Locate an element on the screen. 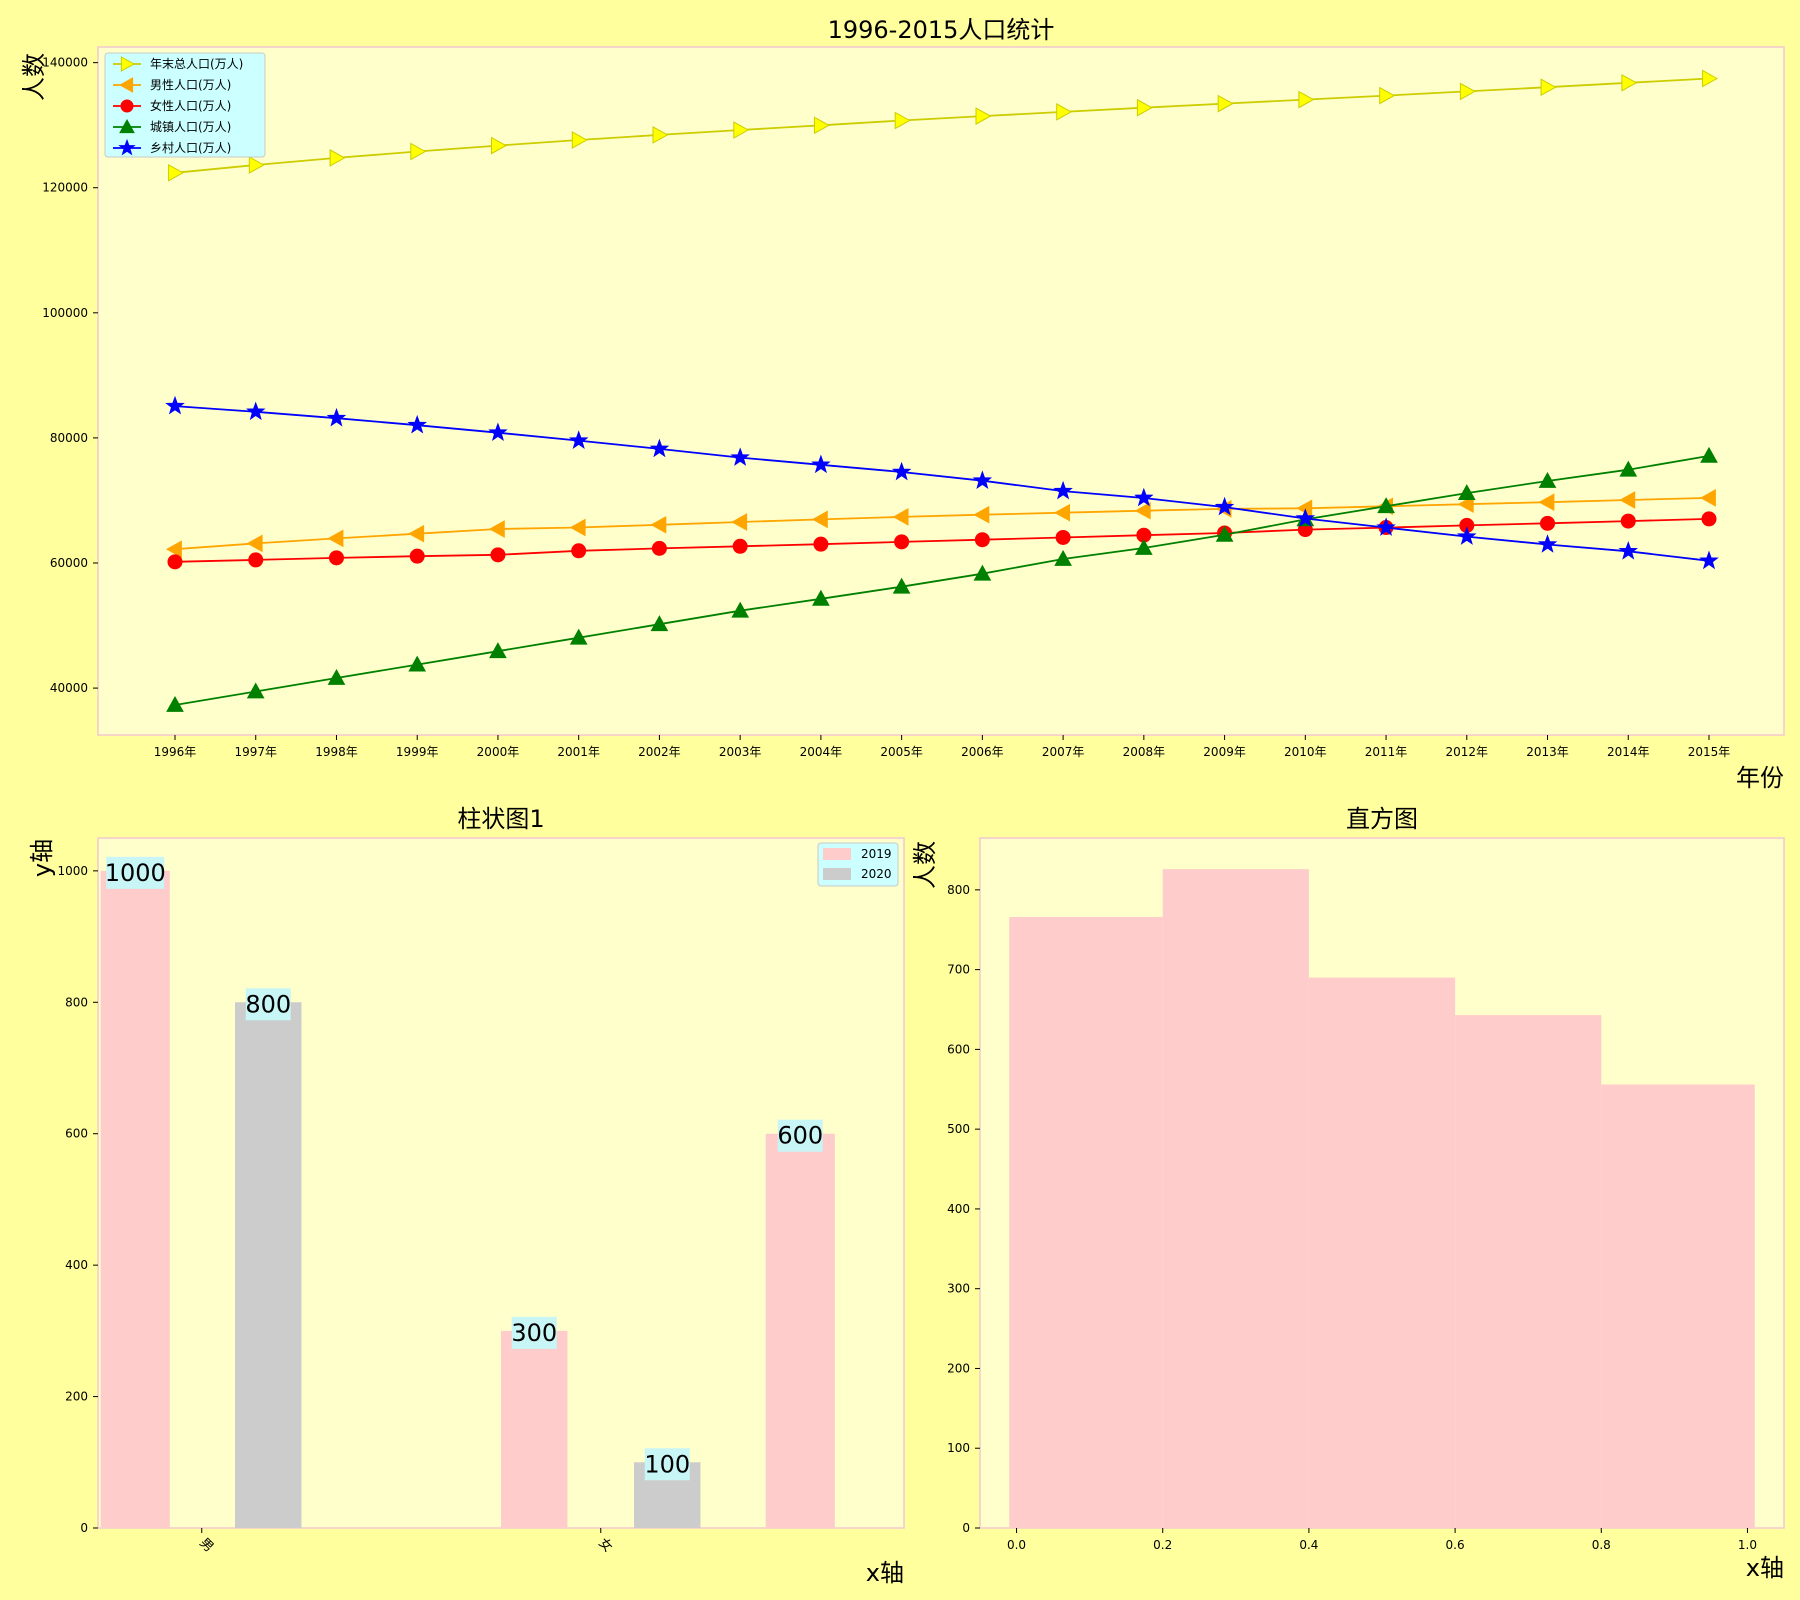  y-tick-label: 120000 is located at coordinates (65, 188).